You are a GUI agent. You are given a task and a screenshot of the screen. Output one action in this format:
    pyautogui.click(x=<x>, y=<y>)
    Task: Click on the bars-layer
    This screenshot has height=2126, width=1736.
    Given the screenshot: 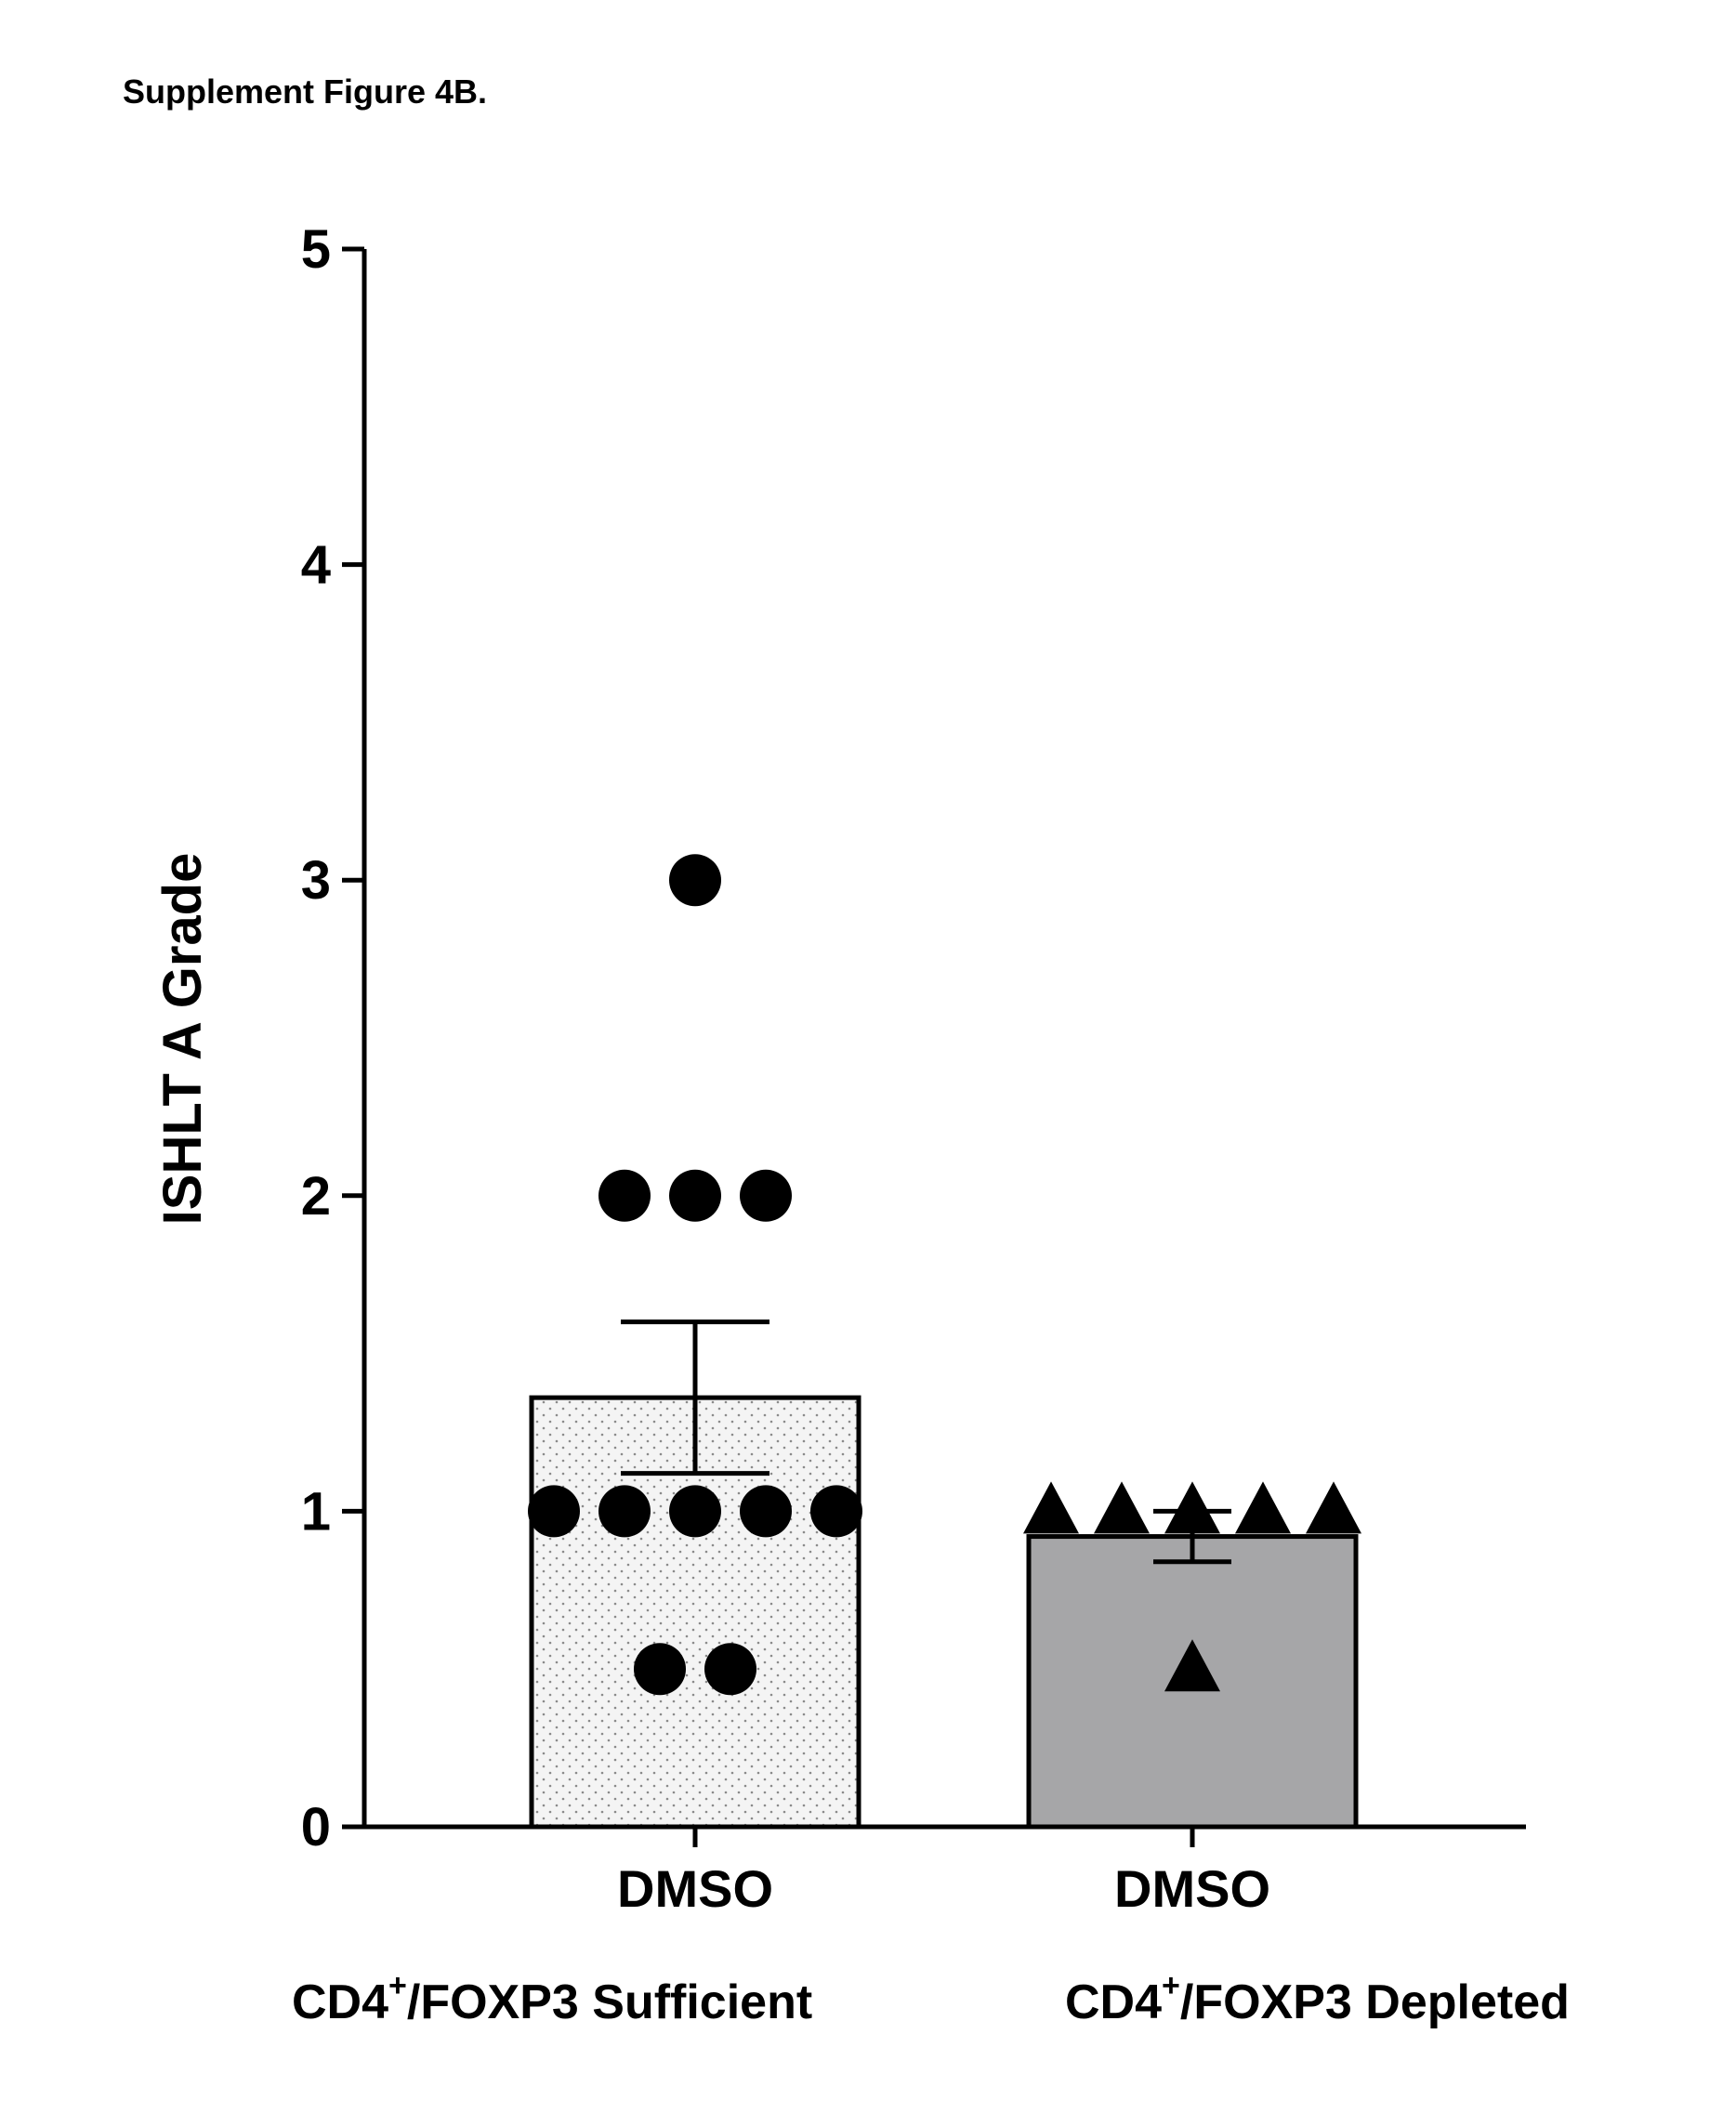 What is the action you would take?
    pyautogui.click(x=944, y=1612)
    